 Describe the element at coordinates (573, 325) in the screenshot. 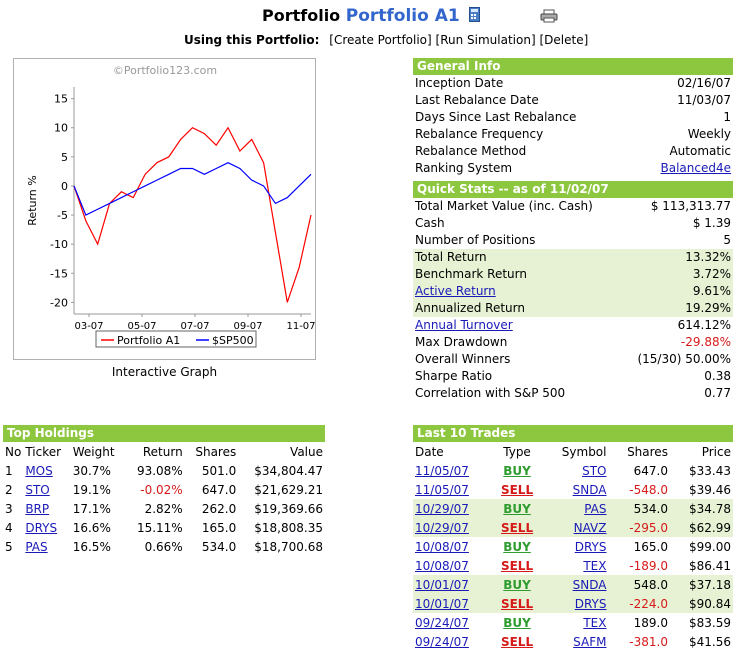

I see `stat-row: Annual Turnover 614.12%` at that location.